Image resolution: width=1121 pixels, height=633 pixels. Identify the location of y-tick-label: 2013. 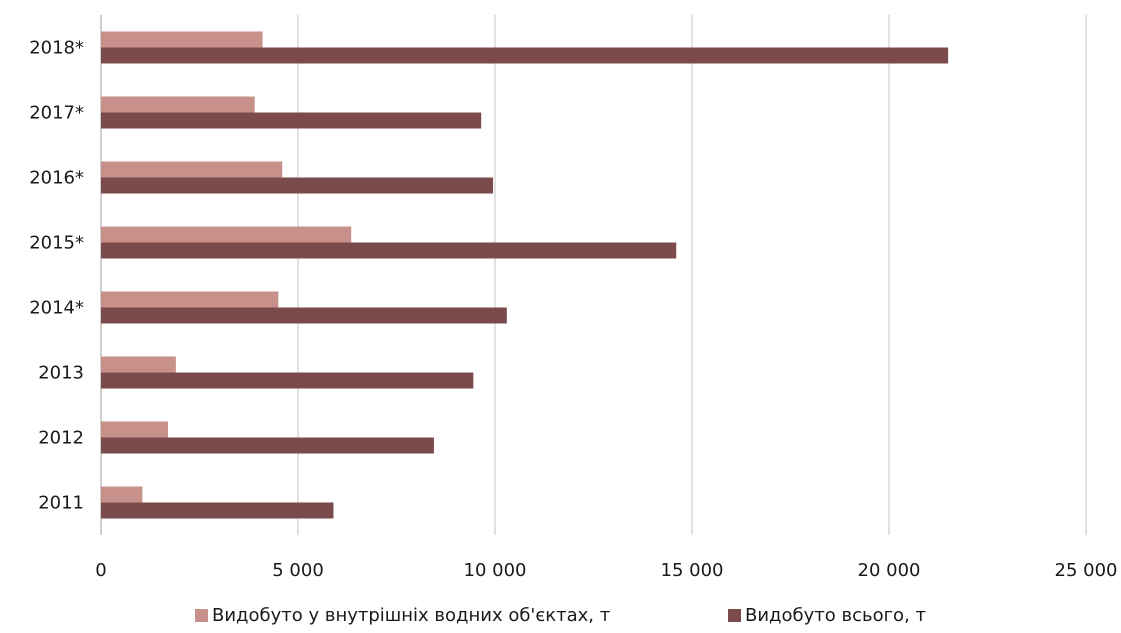
(61, 373).